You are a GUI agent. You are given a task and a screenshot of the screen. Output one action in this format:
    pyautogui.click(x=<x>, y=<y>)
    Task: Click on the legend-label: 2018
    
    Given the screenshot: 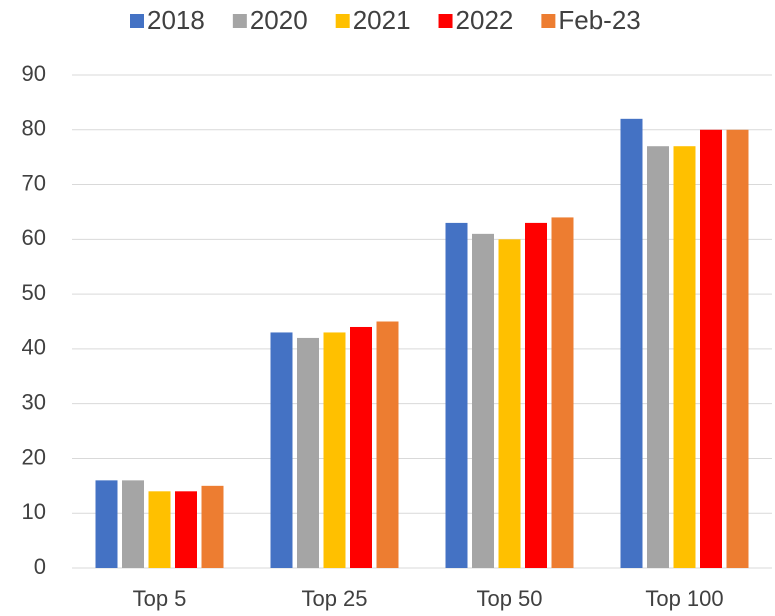 What is the action you would take?
    pyautogui.click(x=176, y=20)
    